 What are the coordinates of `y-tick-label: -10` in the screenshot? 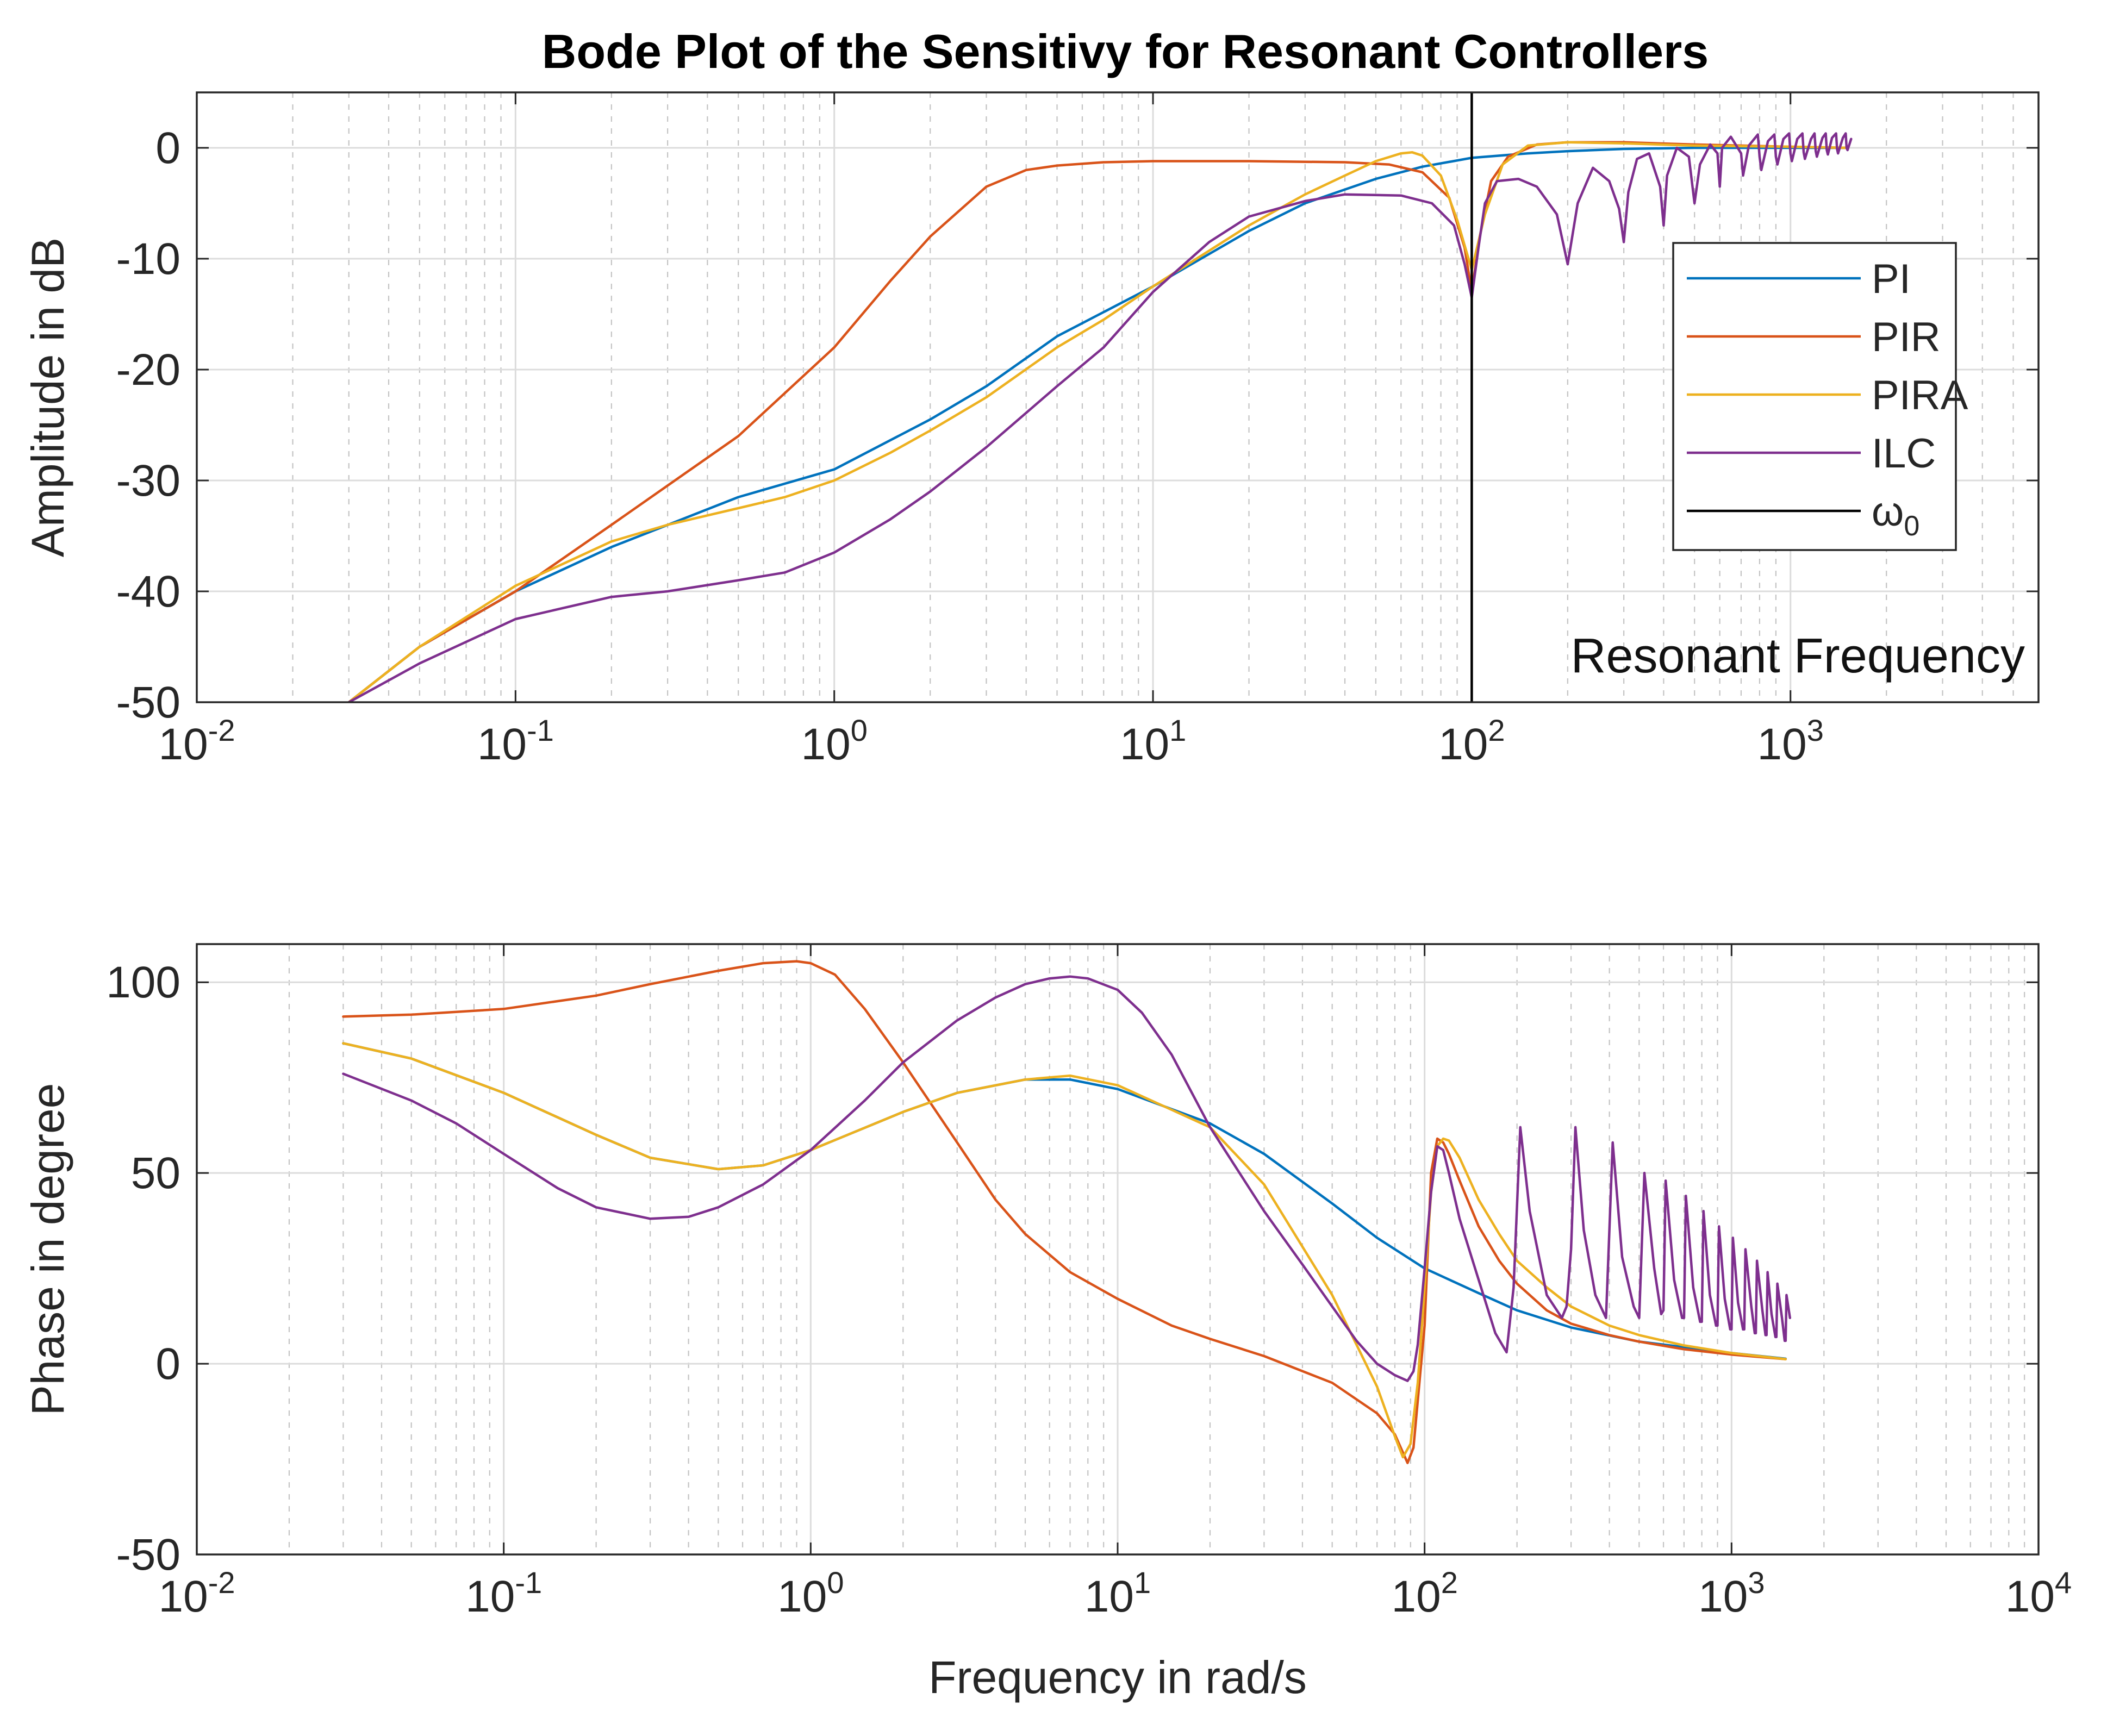 It's located at (148, 259).